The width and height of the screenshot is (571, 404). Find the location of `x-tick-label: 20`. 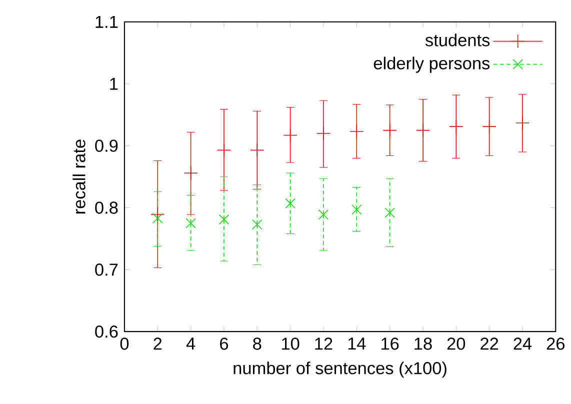

x-tick-label: 20 is located at coordinates (456, 343).